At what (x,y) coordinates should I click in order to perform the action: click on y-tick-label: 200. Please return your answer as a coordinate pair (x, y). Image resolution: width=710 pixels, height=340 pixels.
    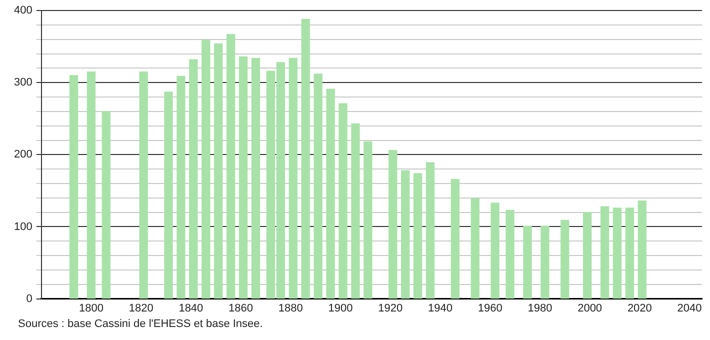
    Looking at the image, I should click on (23, 154).